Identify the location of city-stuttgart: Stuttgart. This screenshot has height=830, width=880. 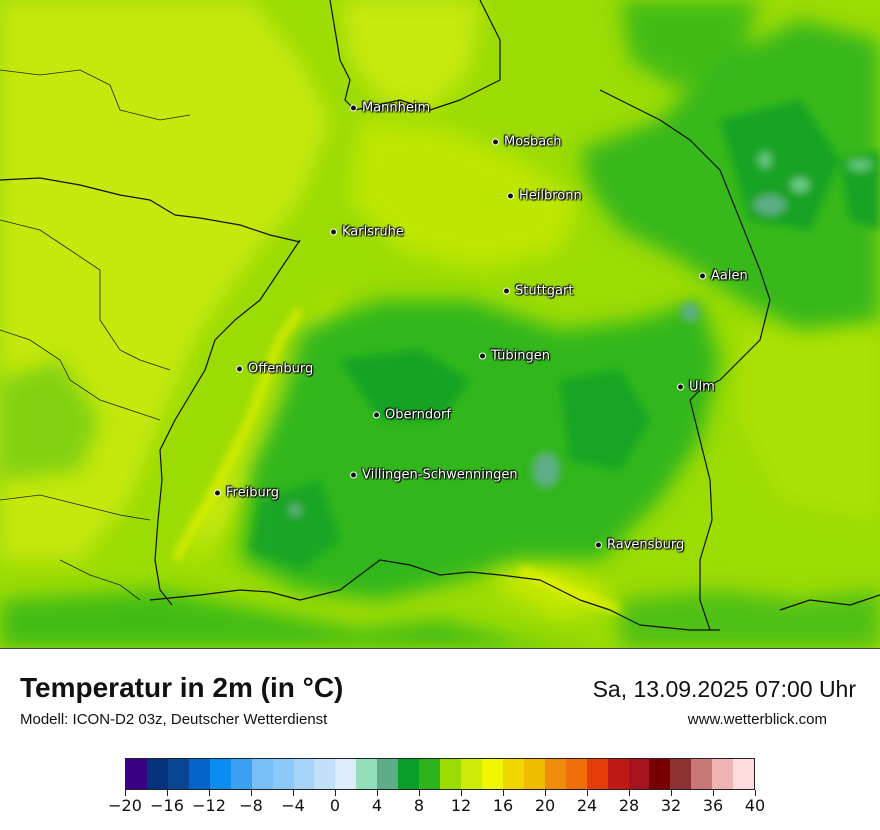
(538, 291).